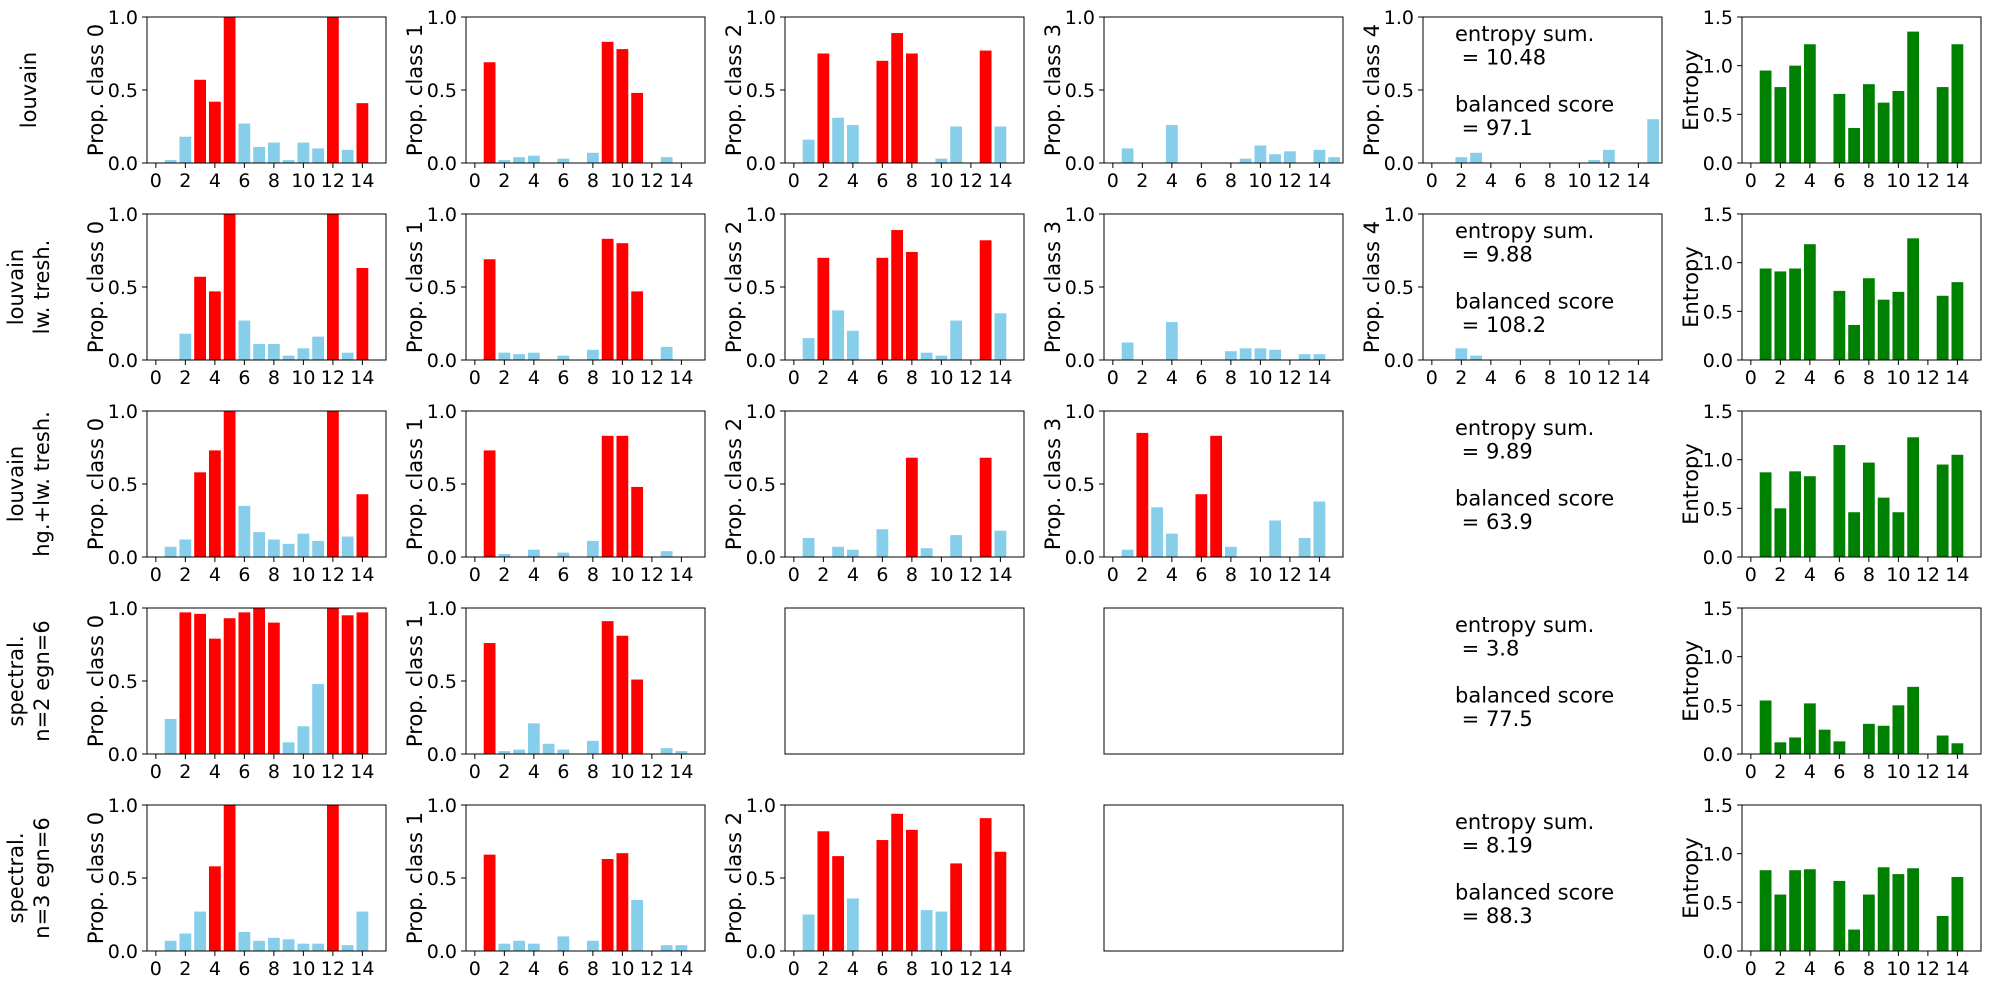 This screenshot has width=1989, height=989. What do you see at coordinates (1494, 846) in the screenshot?
I see `score-text-line: = 8.19` at bounding box center [1494, 846].